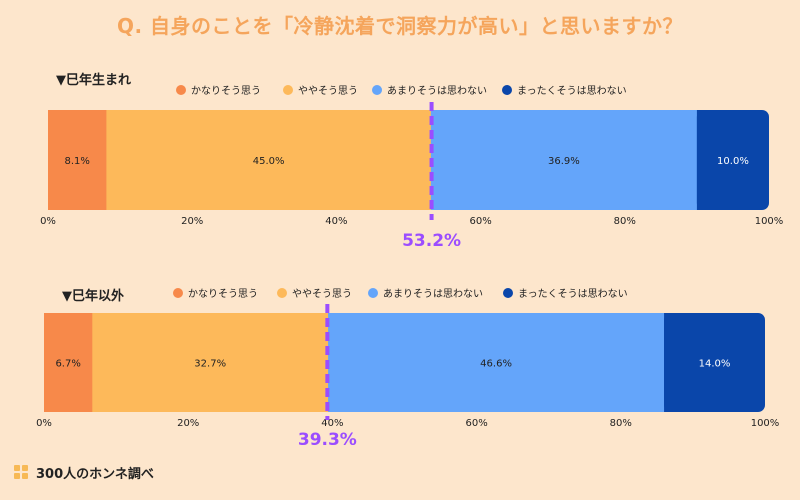 This screenshot has width=800, height=500. I want to click on bar-data-label: 8.1%, so click(76, 161).